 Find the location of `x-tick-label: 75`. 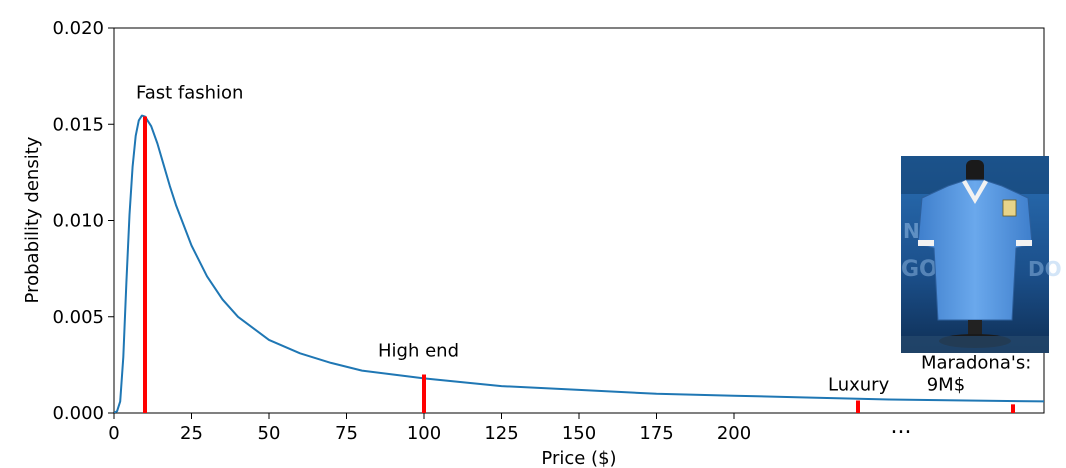

x-tick-label: 75 is located at coordinates (346, 433).